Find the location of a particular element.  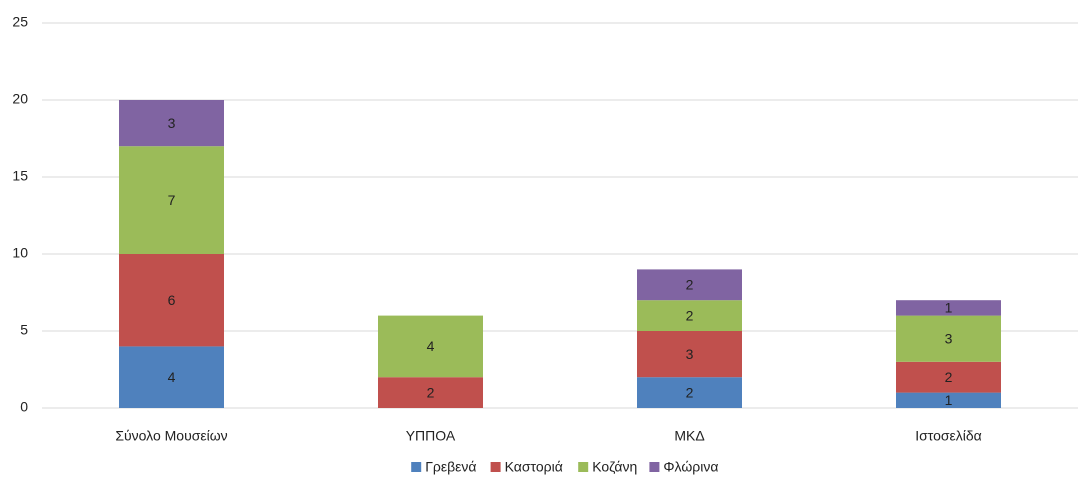

legend-label: Καστοριά is located at coordinates (534, 467).